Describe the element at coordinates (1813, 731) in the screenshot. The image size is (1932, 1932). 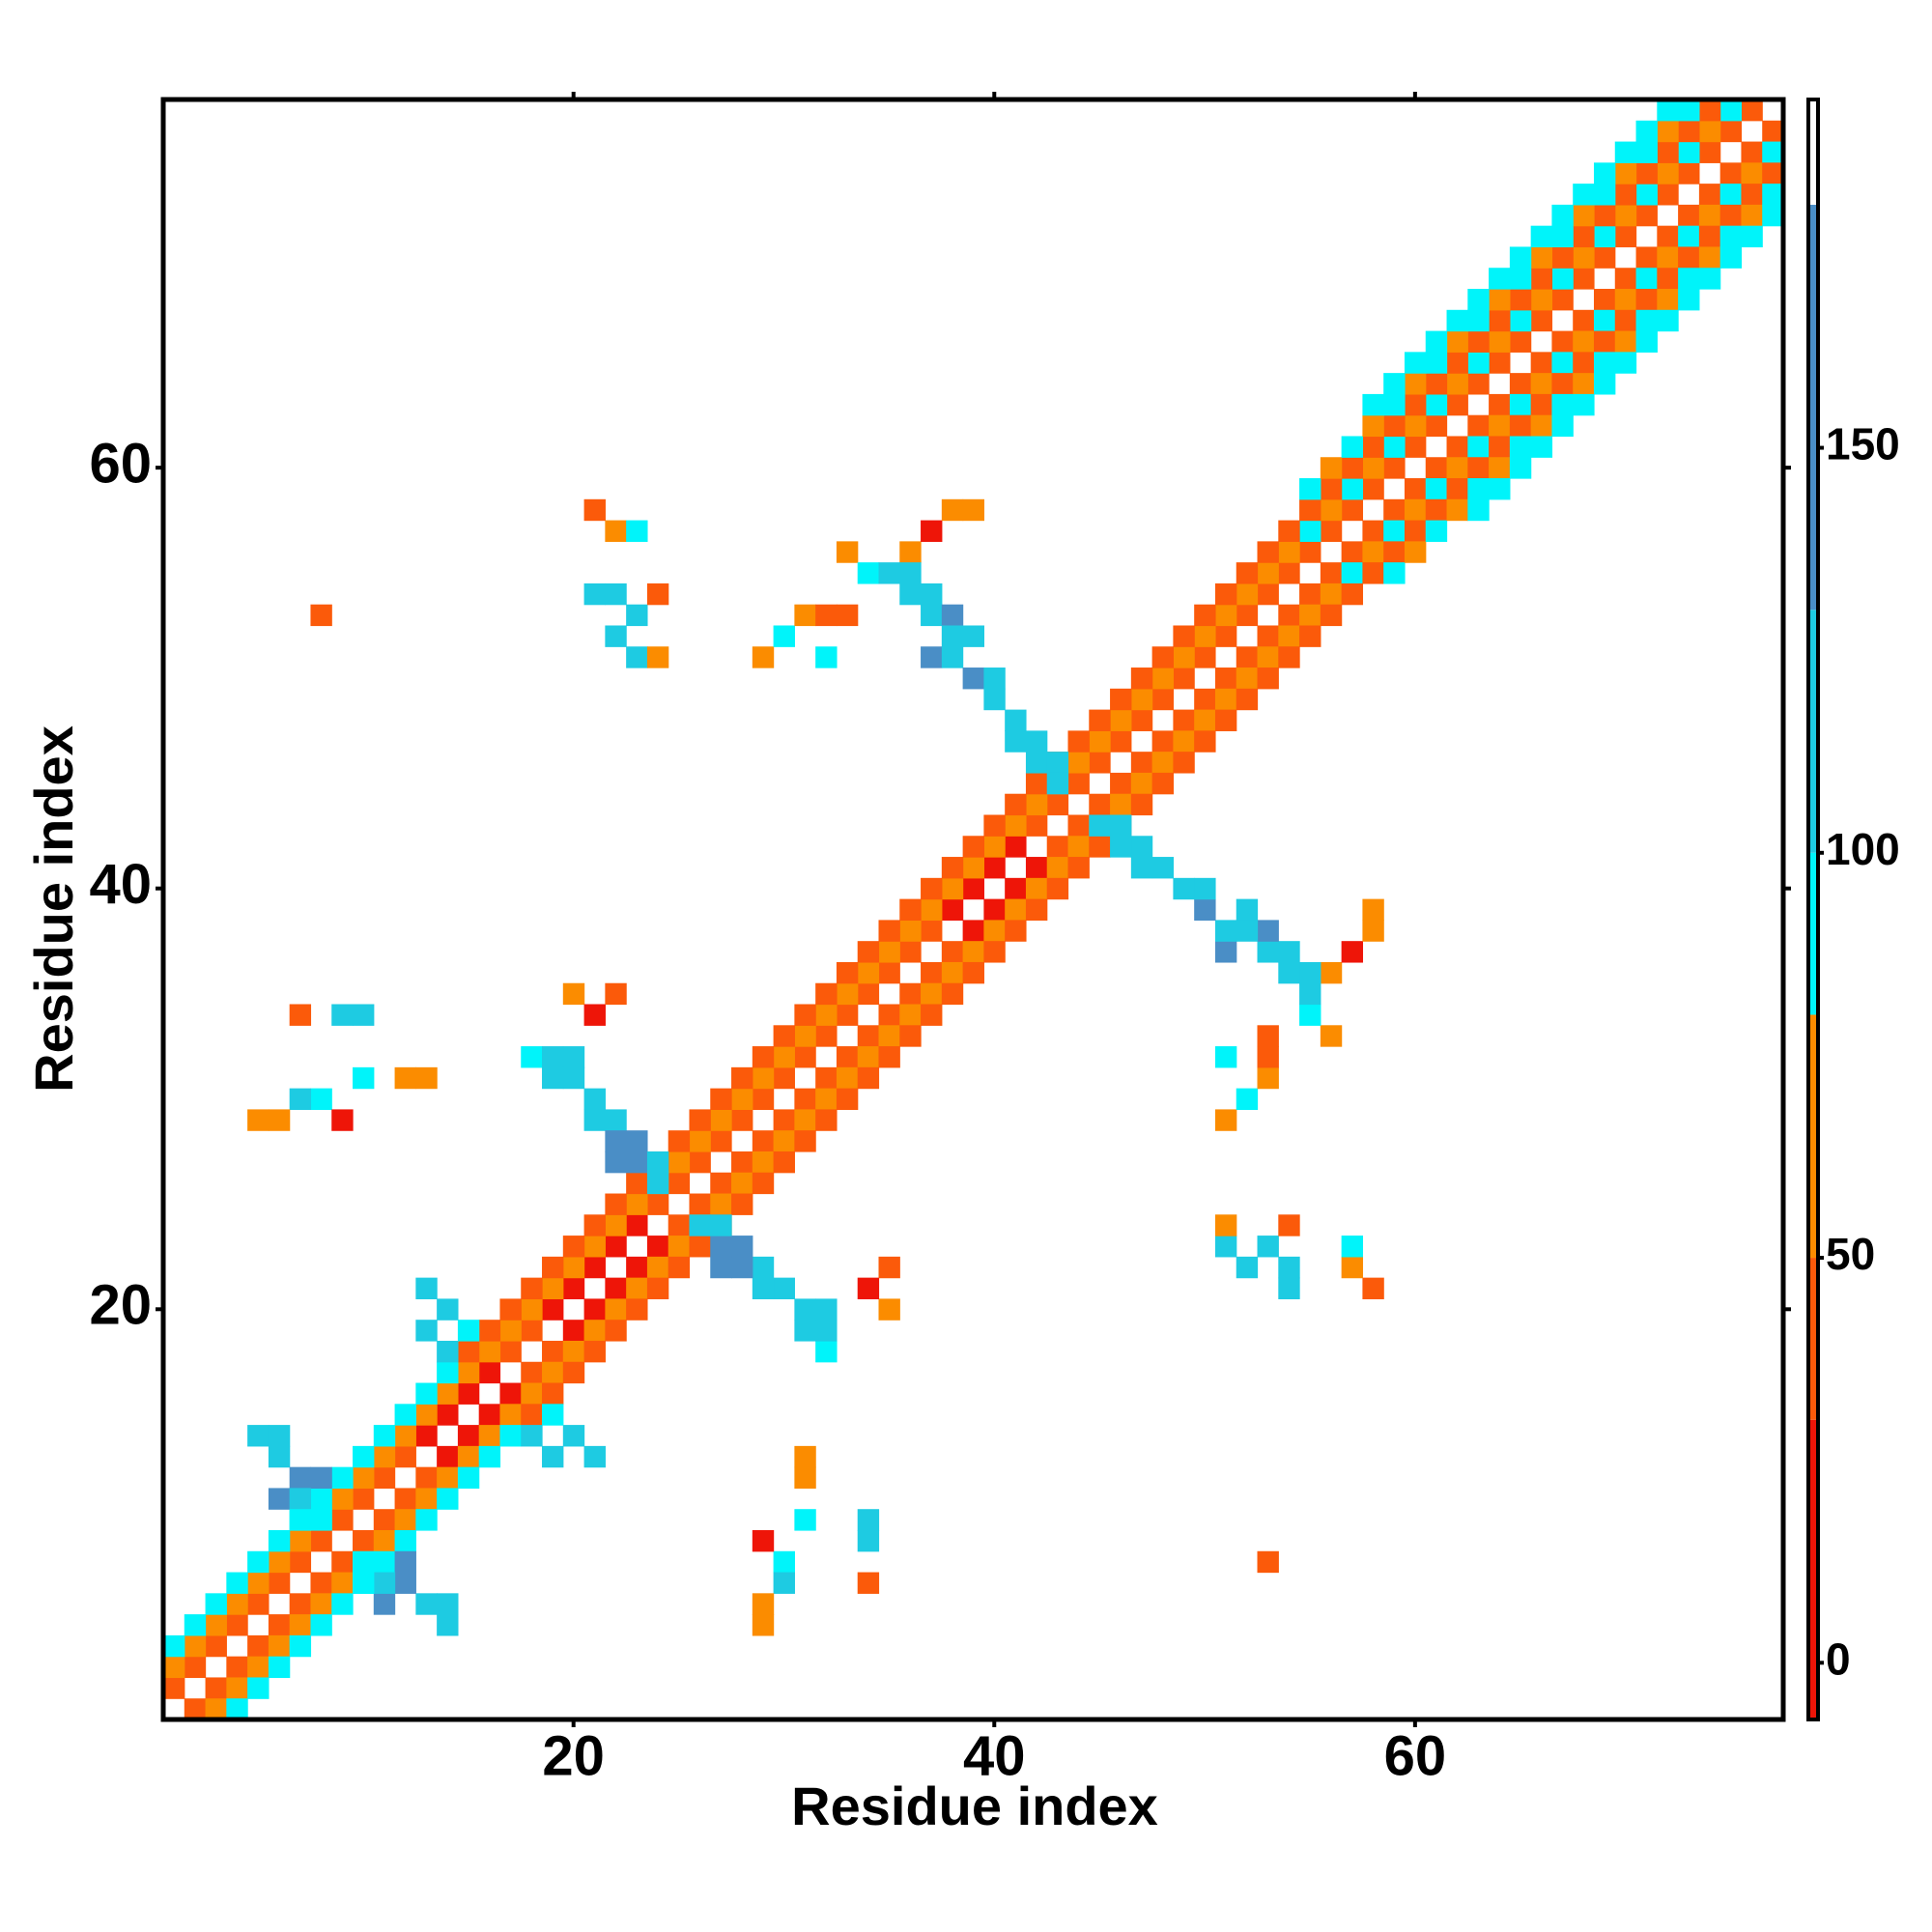
I see `colorbar-bin` at that location.